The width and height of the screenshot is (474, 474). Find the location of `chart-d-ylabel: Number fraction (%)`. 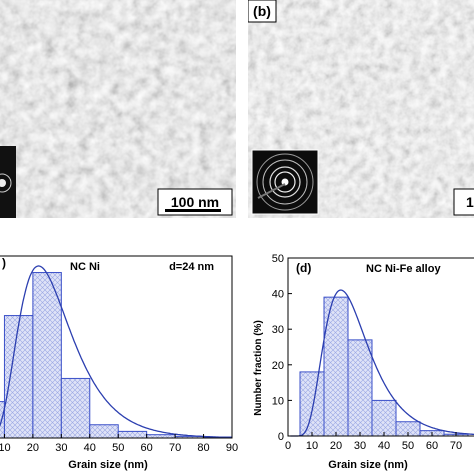

chart-d-ylabel: Number fraction (%) is located at coordinates (258, 368).